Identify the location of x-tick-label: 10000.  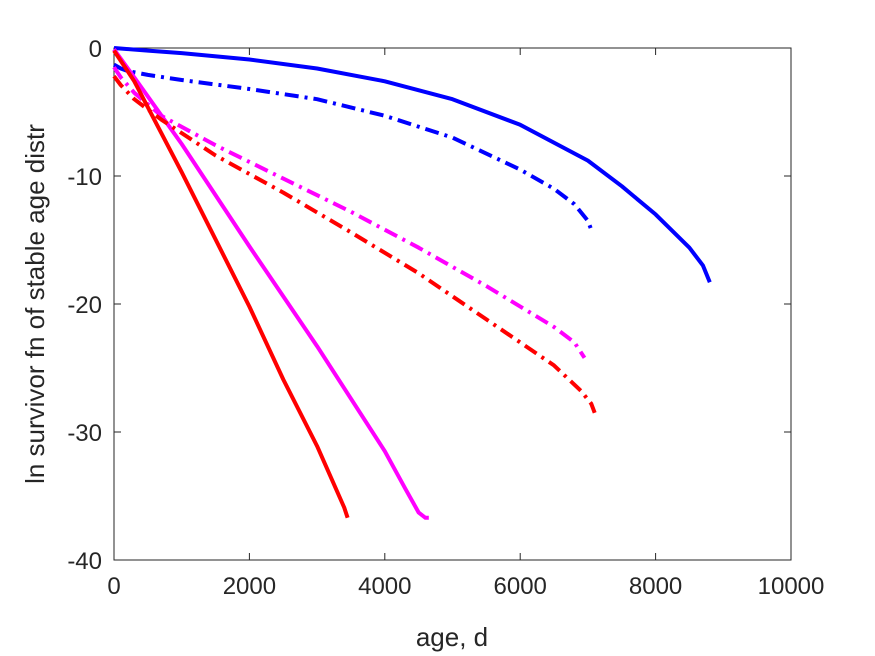
(791, 586).